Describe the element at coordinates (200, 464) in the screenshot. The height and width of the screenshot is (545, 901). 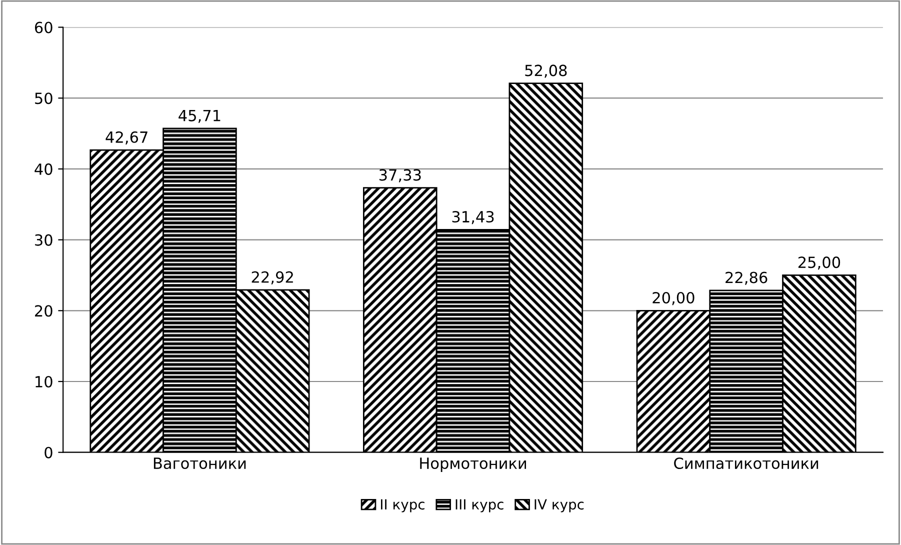
I see `x-tick-label: Ваготоники` at that location.